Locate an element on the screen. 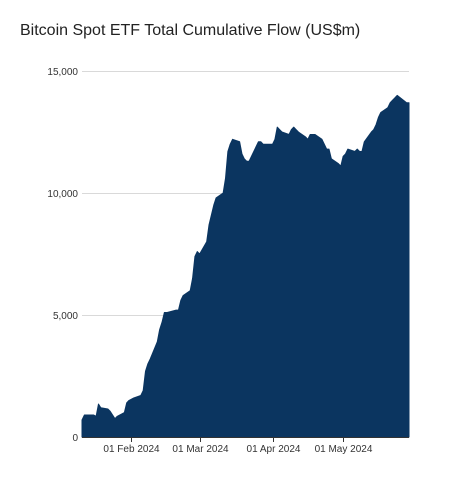  y-tick-label: 0 is located at coordinates (75, 438).